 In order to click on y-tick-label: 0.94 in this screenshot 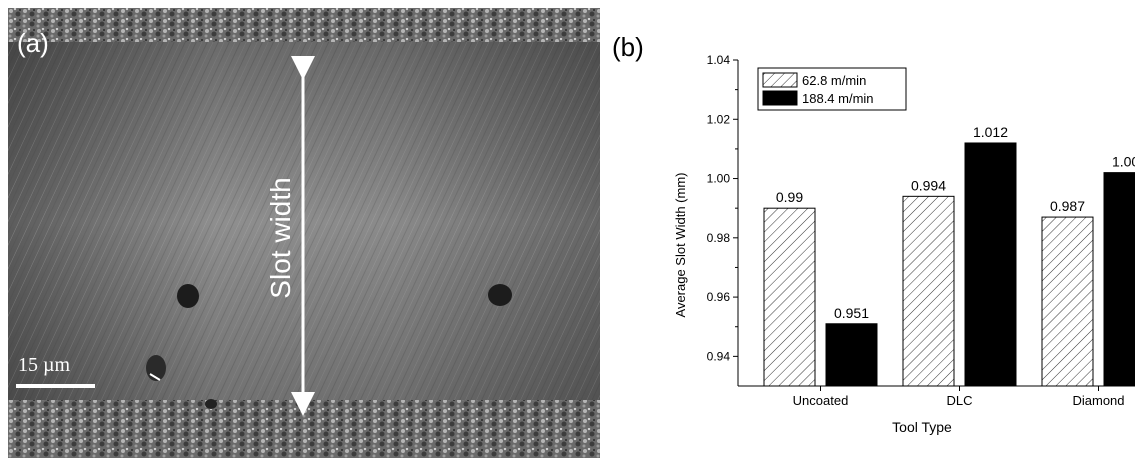, I will do `click(719, 356)`.